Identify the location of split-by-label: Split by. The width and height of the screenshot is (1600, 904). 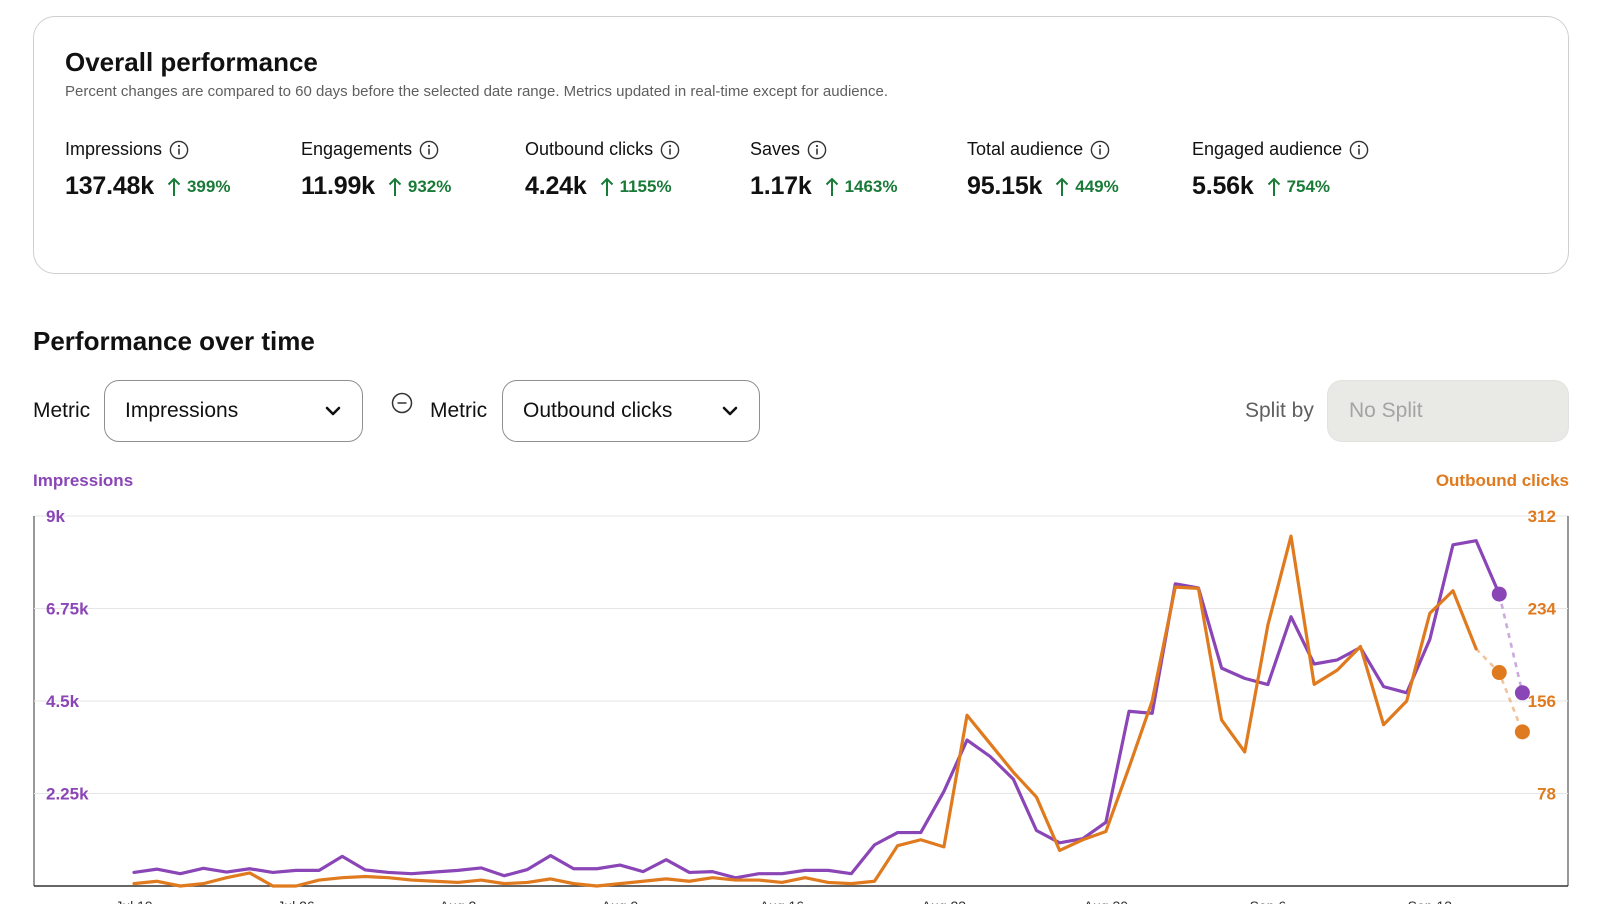
(1279, 410).